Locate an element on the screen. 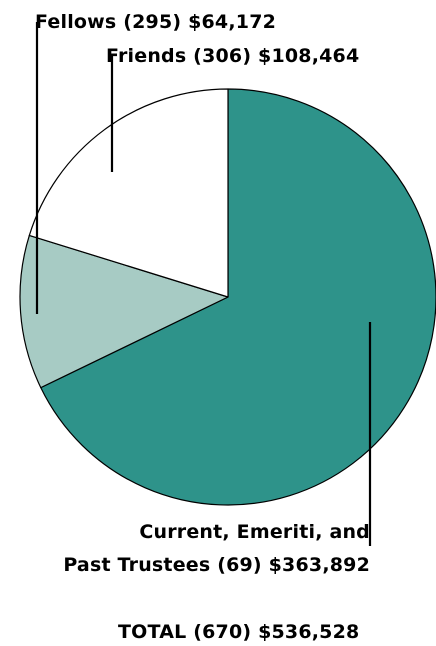 The width and height of the screenshot is (436, 646). slice-label-friends: Friends (306) $108,464 is located at coordinates (232, 56).